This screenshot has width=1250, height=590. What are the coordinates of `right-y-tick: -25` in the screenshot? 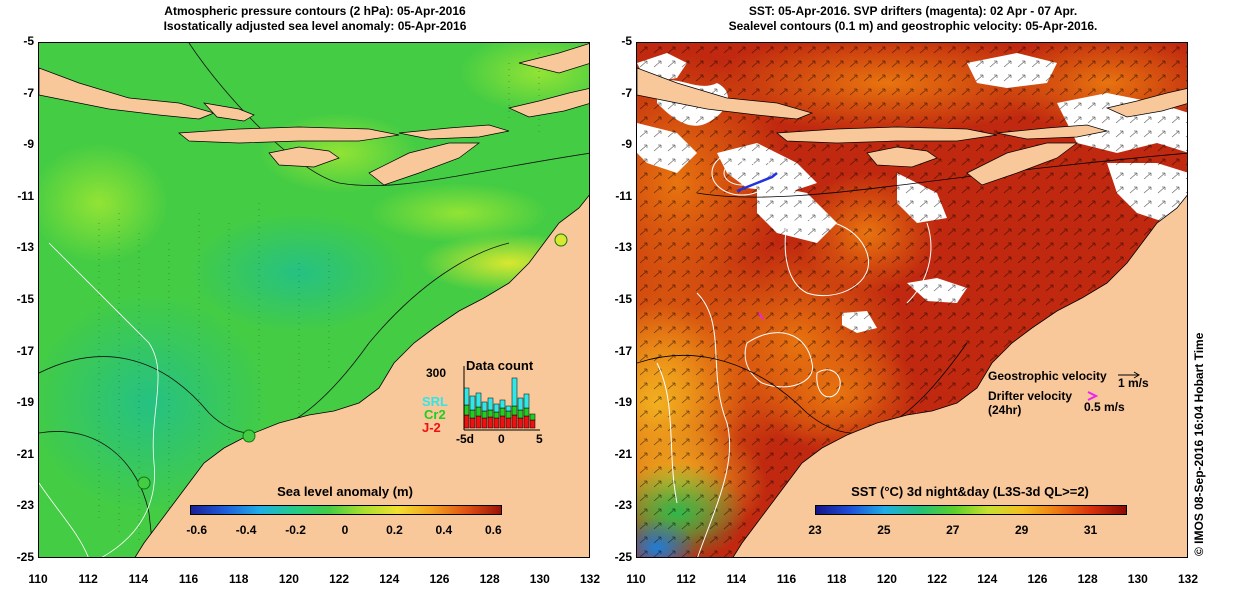 It's located at (623, 557).